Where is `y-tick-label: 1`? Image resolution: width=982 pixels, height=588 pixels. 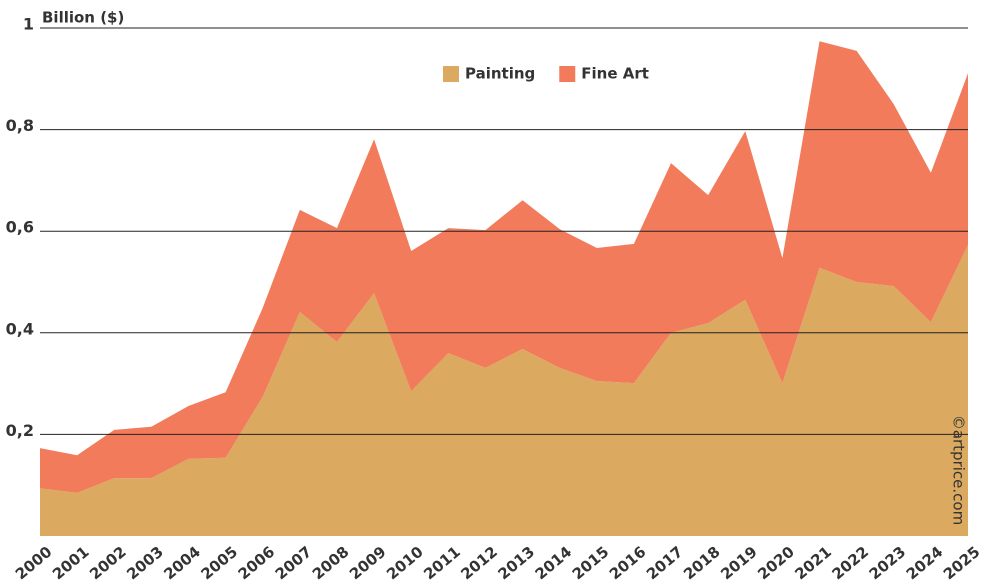 y-tick-label: 1 is located at coordinates (28, 24).